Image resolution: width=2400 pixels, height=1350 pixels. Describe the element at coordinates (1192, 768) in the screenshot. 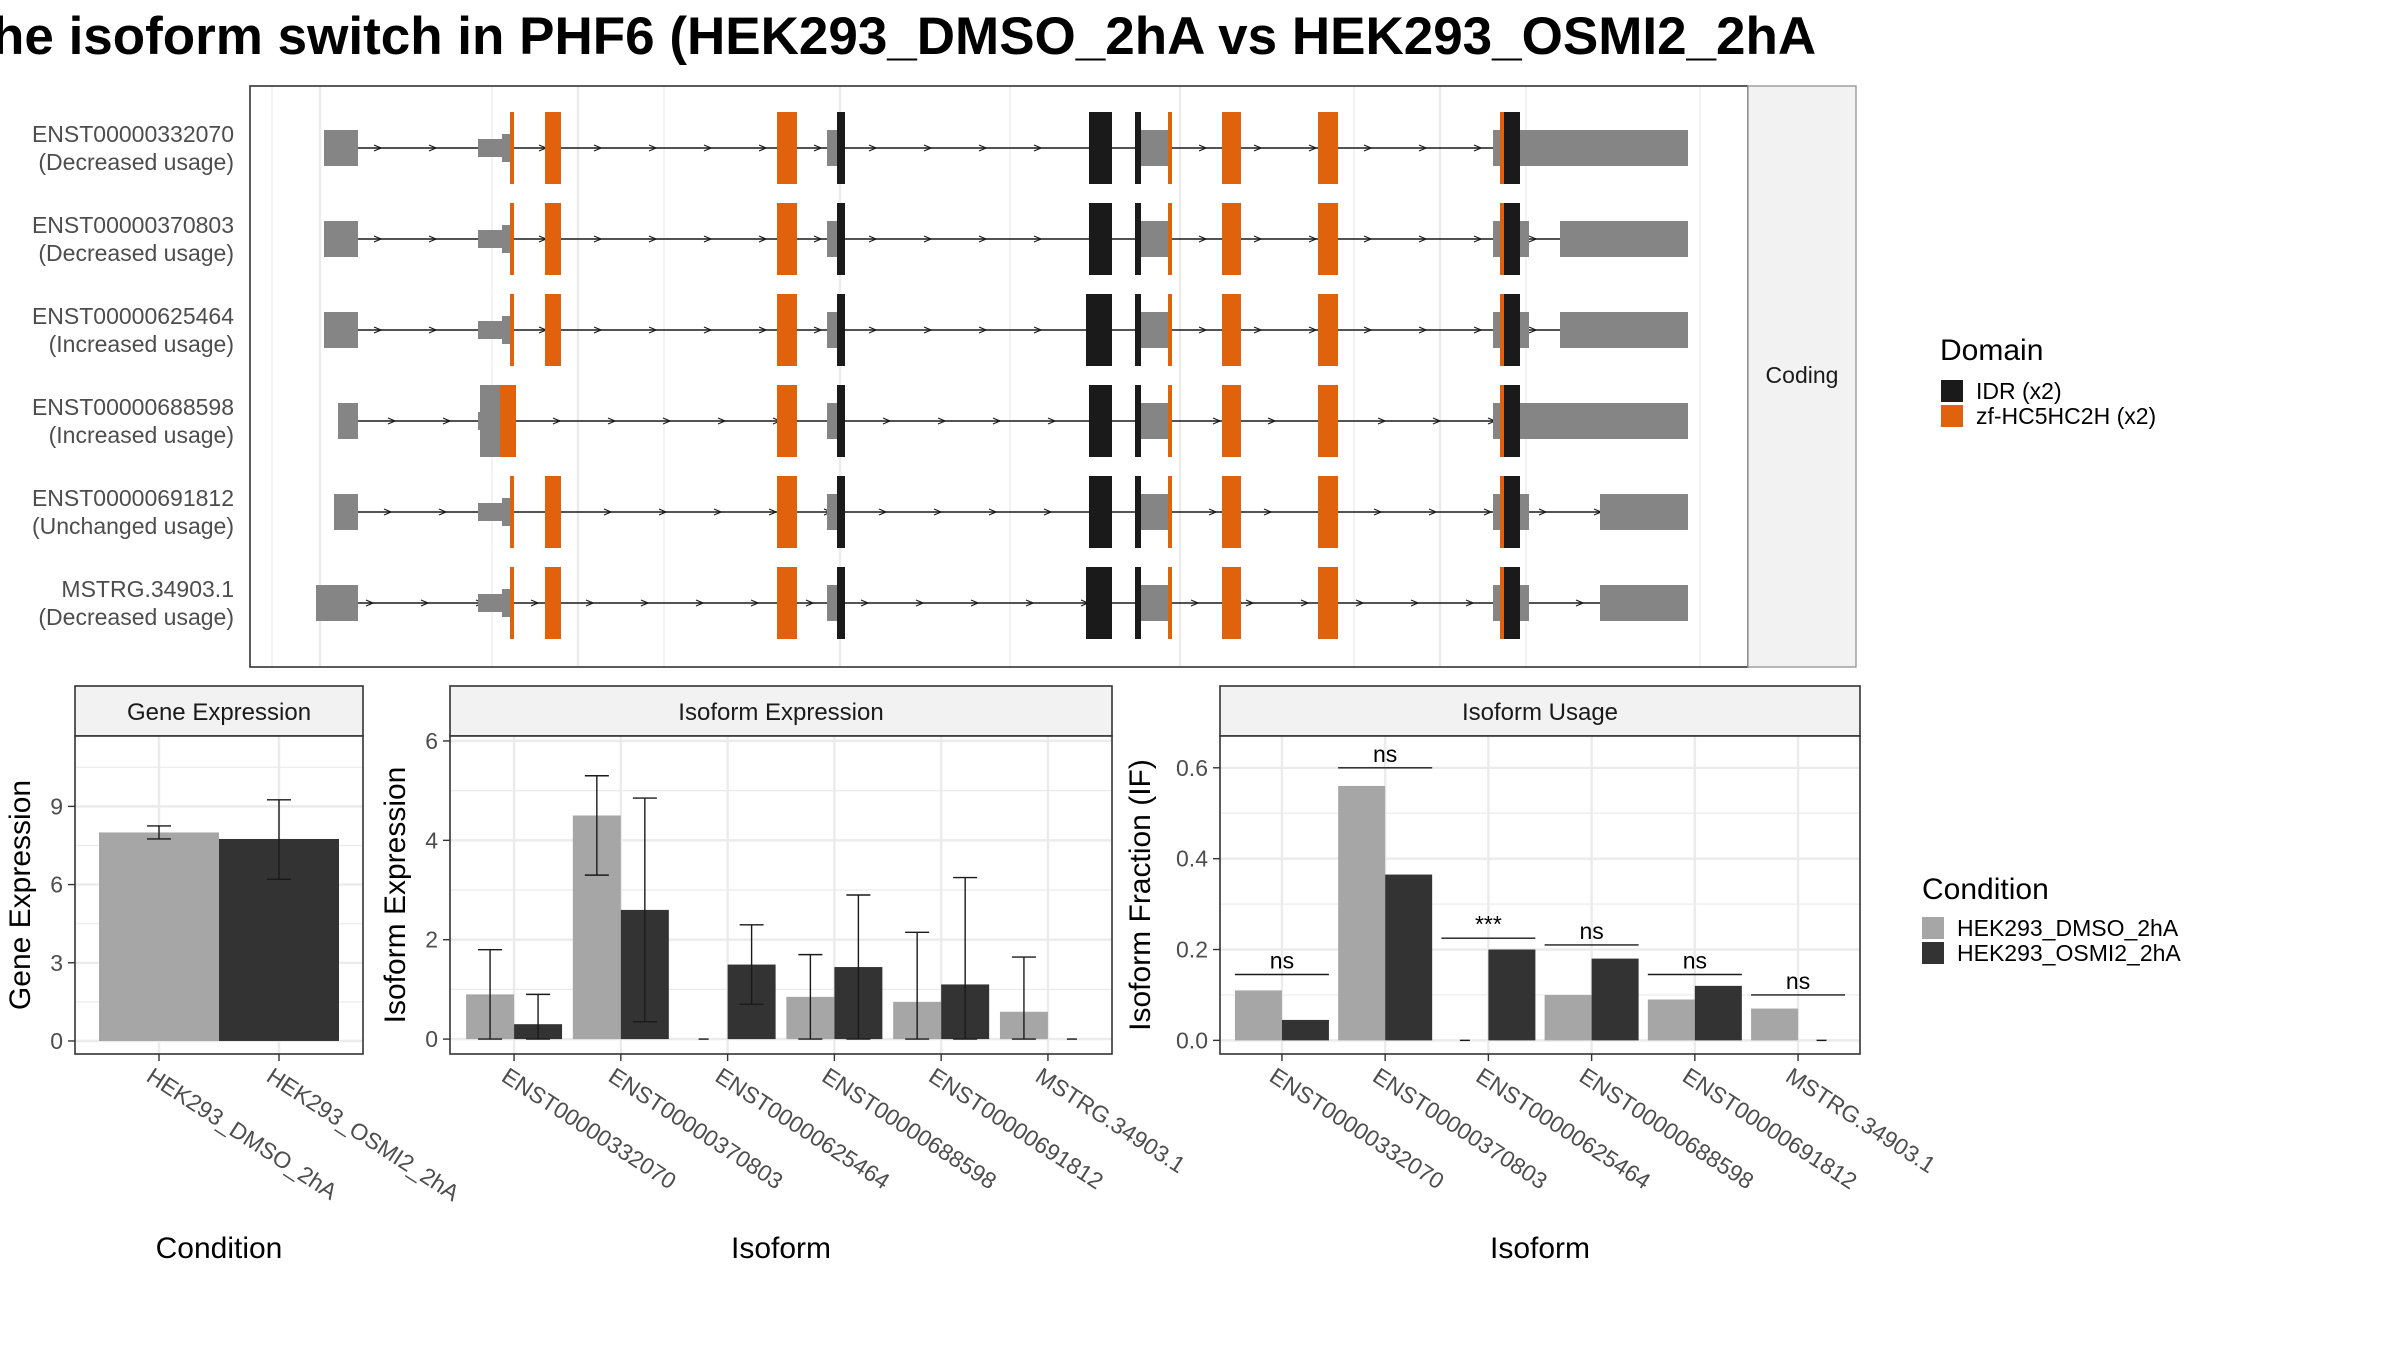

I see `y-tick-label: 0.6` at that location.